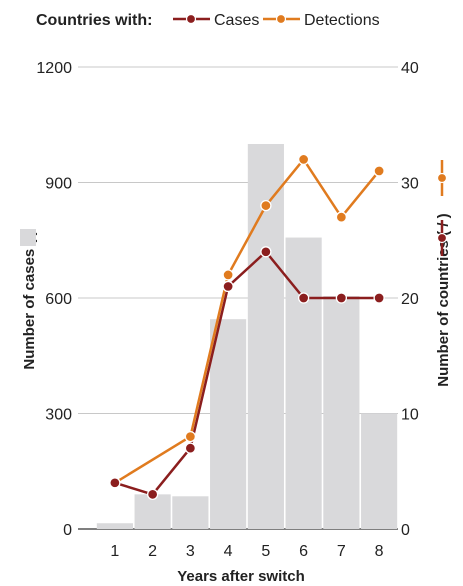 The image size is (463, 586). Describe the element at coordinates (58, 415) in the screenshot. I see `y-left-tick-label: 300` at that location.